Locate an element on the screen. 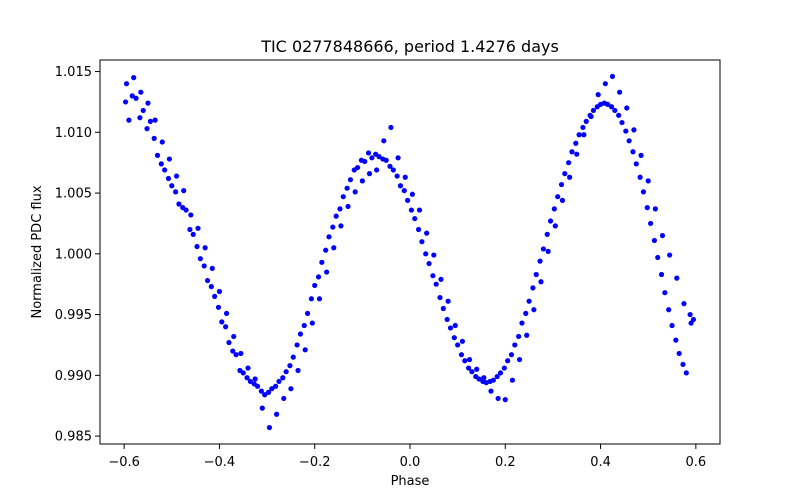 This screenshot has width=800, height=500. x-tick-label: 0.6 is located at coordinates (696, 462).